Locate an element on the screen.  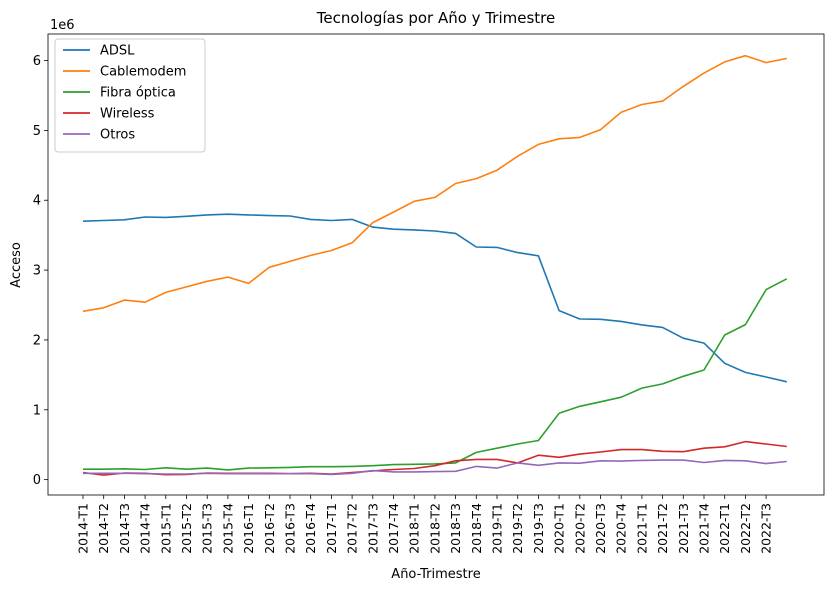
x-tick-label: 2018-T4 is located at coordinates (476, 528).